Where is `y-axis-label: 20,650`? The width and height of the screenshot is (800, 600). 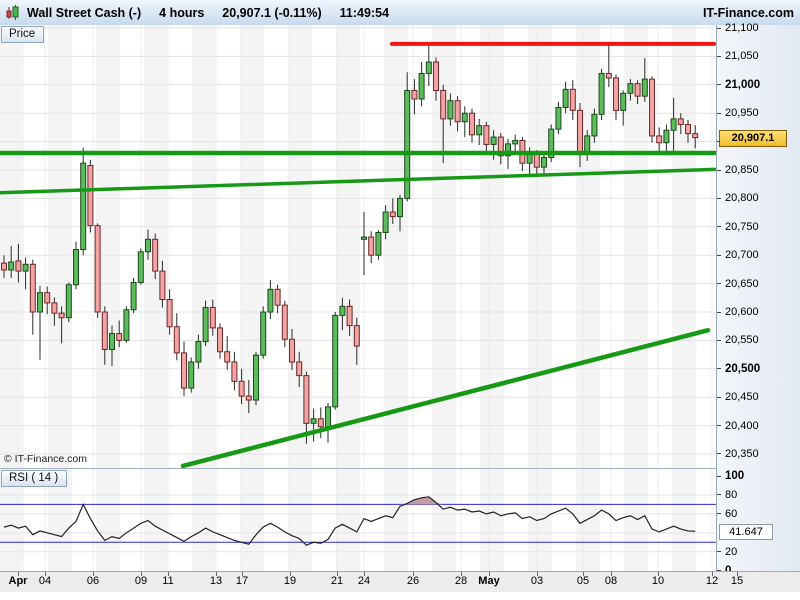 y-axis-label: 20,650 is located at coordinates (742, 283).